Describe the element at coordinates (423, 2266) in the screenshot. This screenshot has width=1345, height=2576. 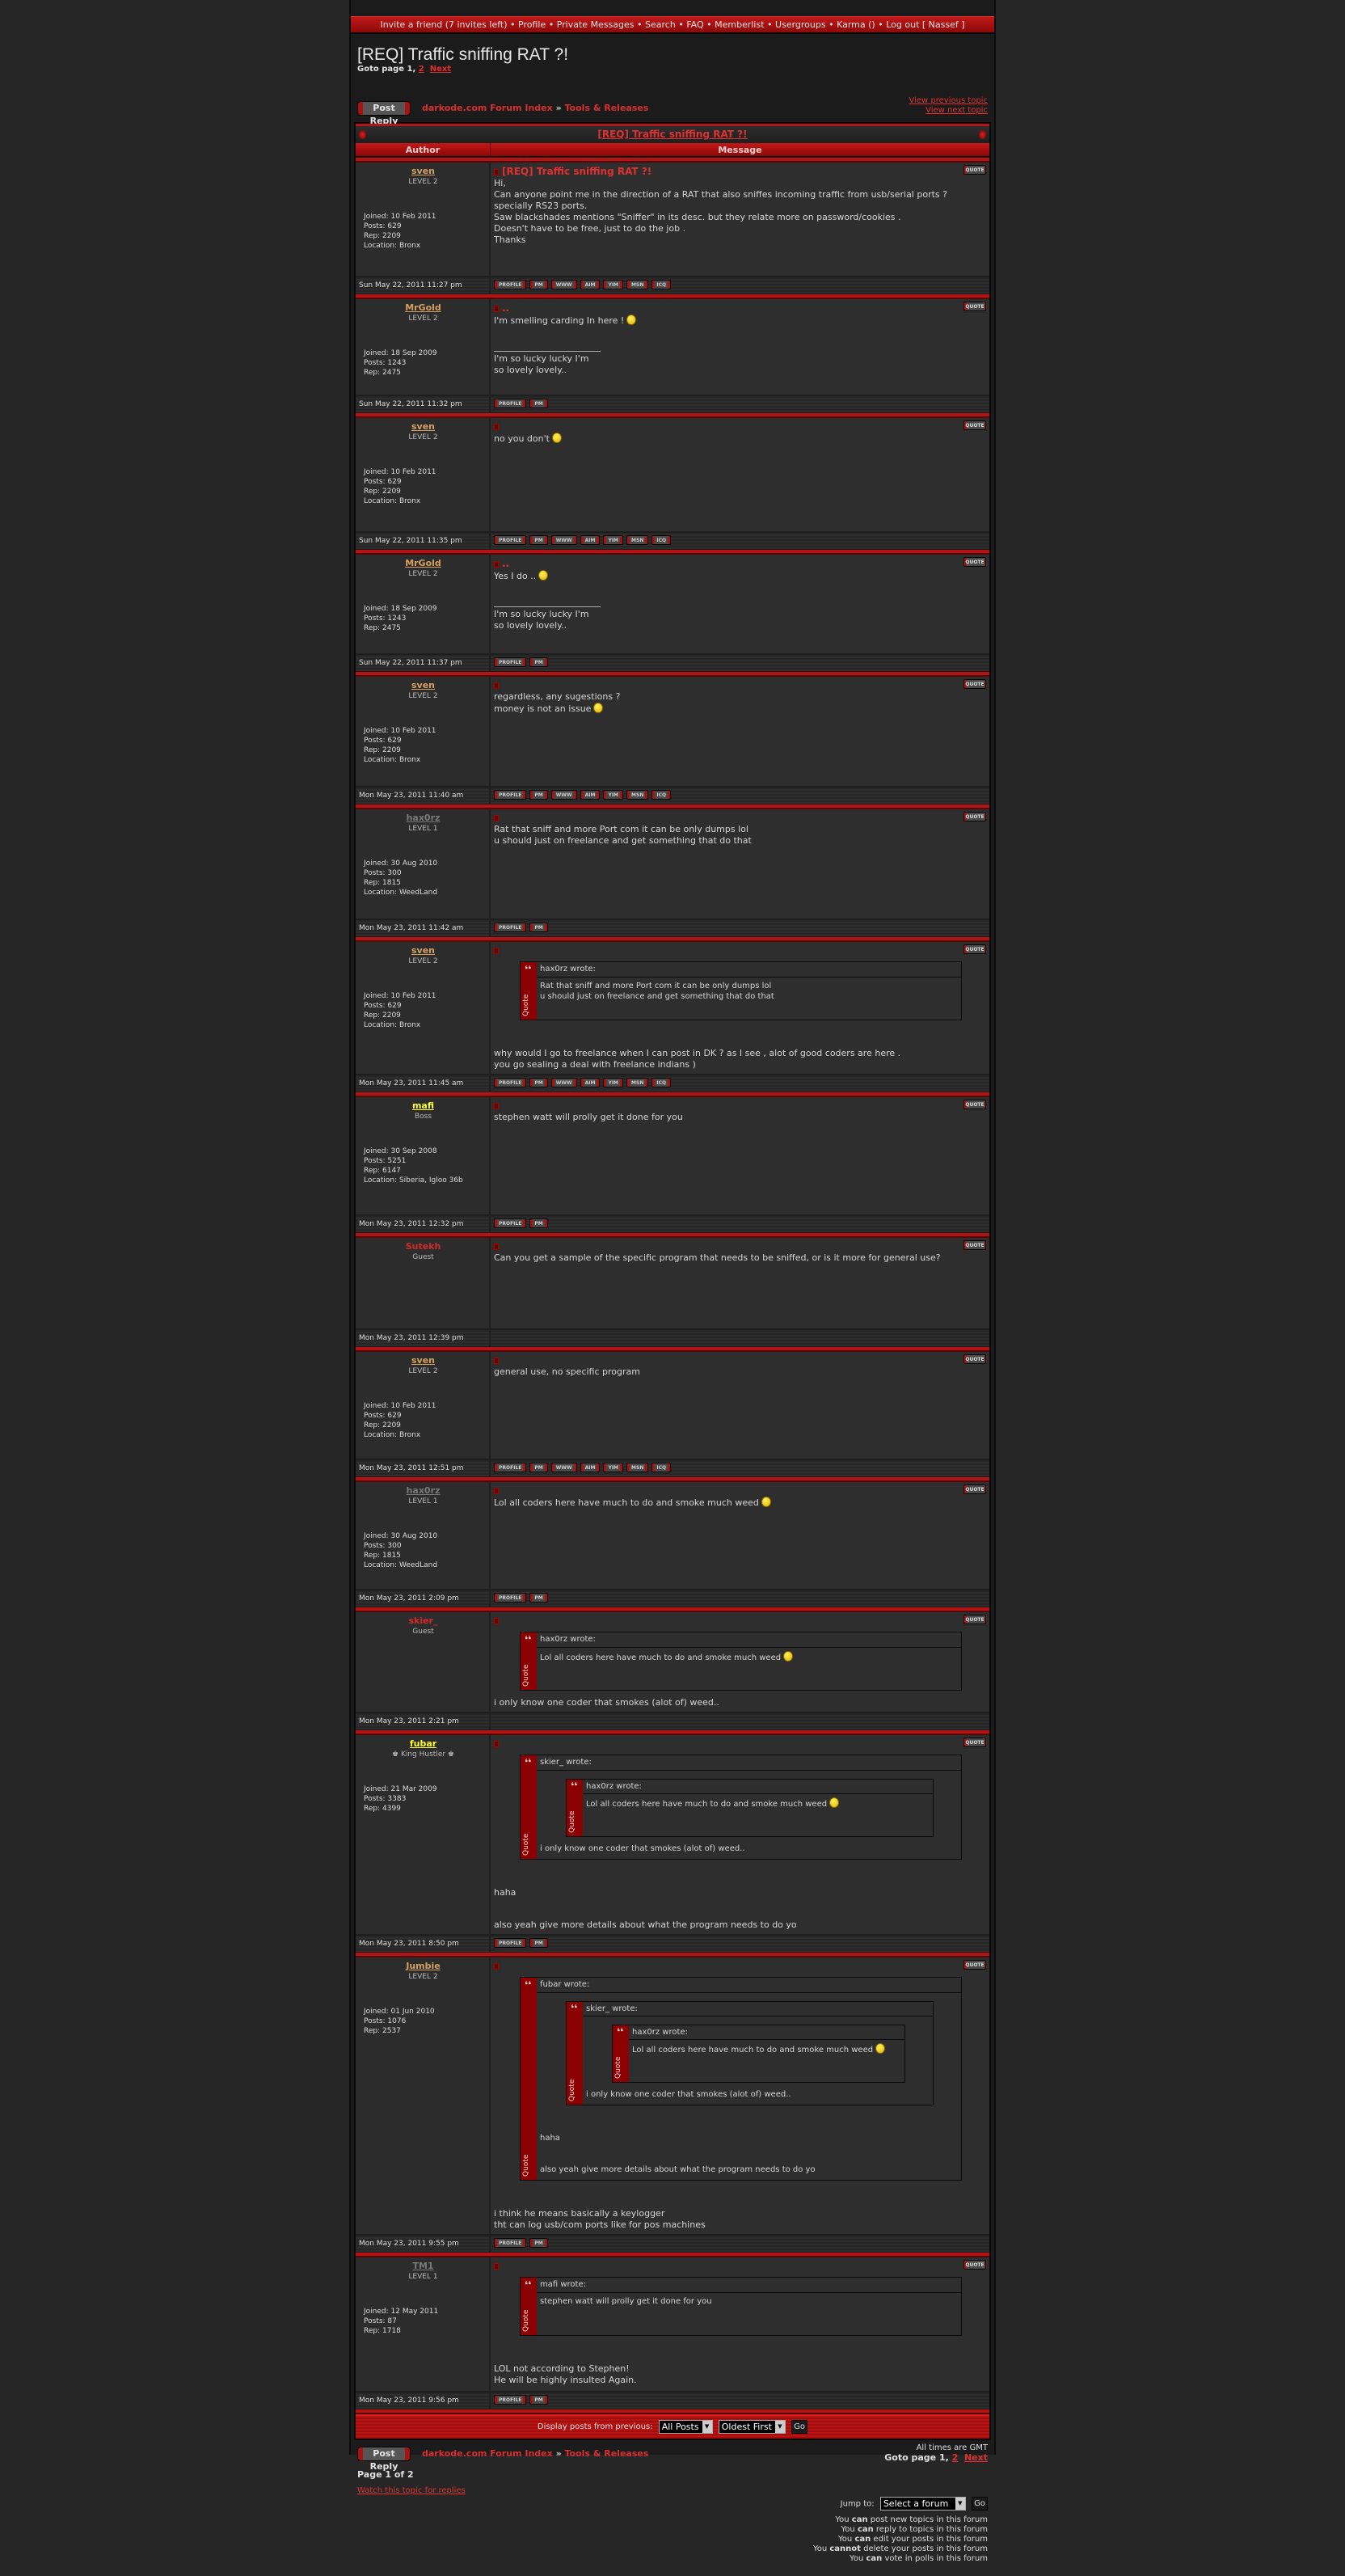
I see `author-name: TM1` at that location.